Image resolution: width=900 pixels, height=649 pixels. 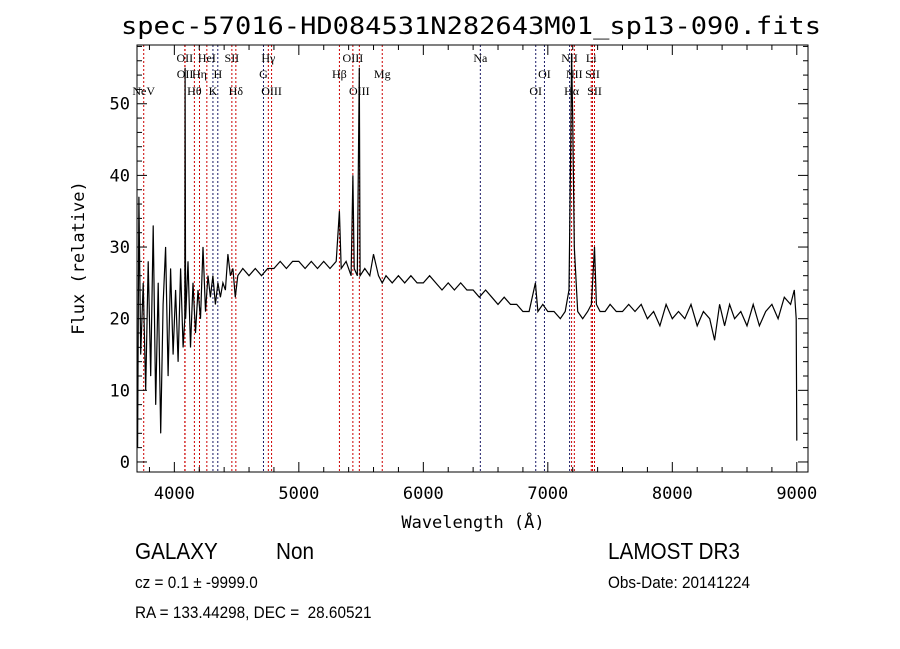 I want to click on line-label: Hγ, so click(x=268, y=58).